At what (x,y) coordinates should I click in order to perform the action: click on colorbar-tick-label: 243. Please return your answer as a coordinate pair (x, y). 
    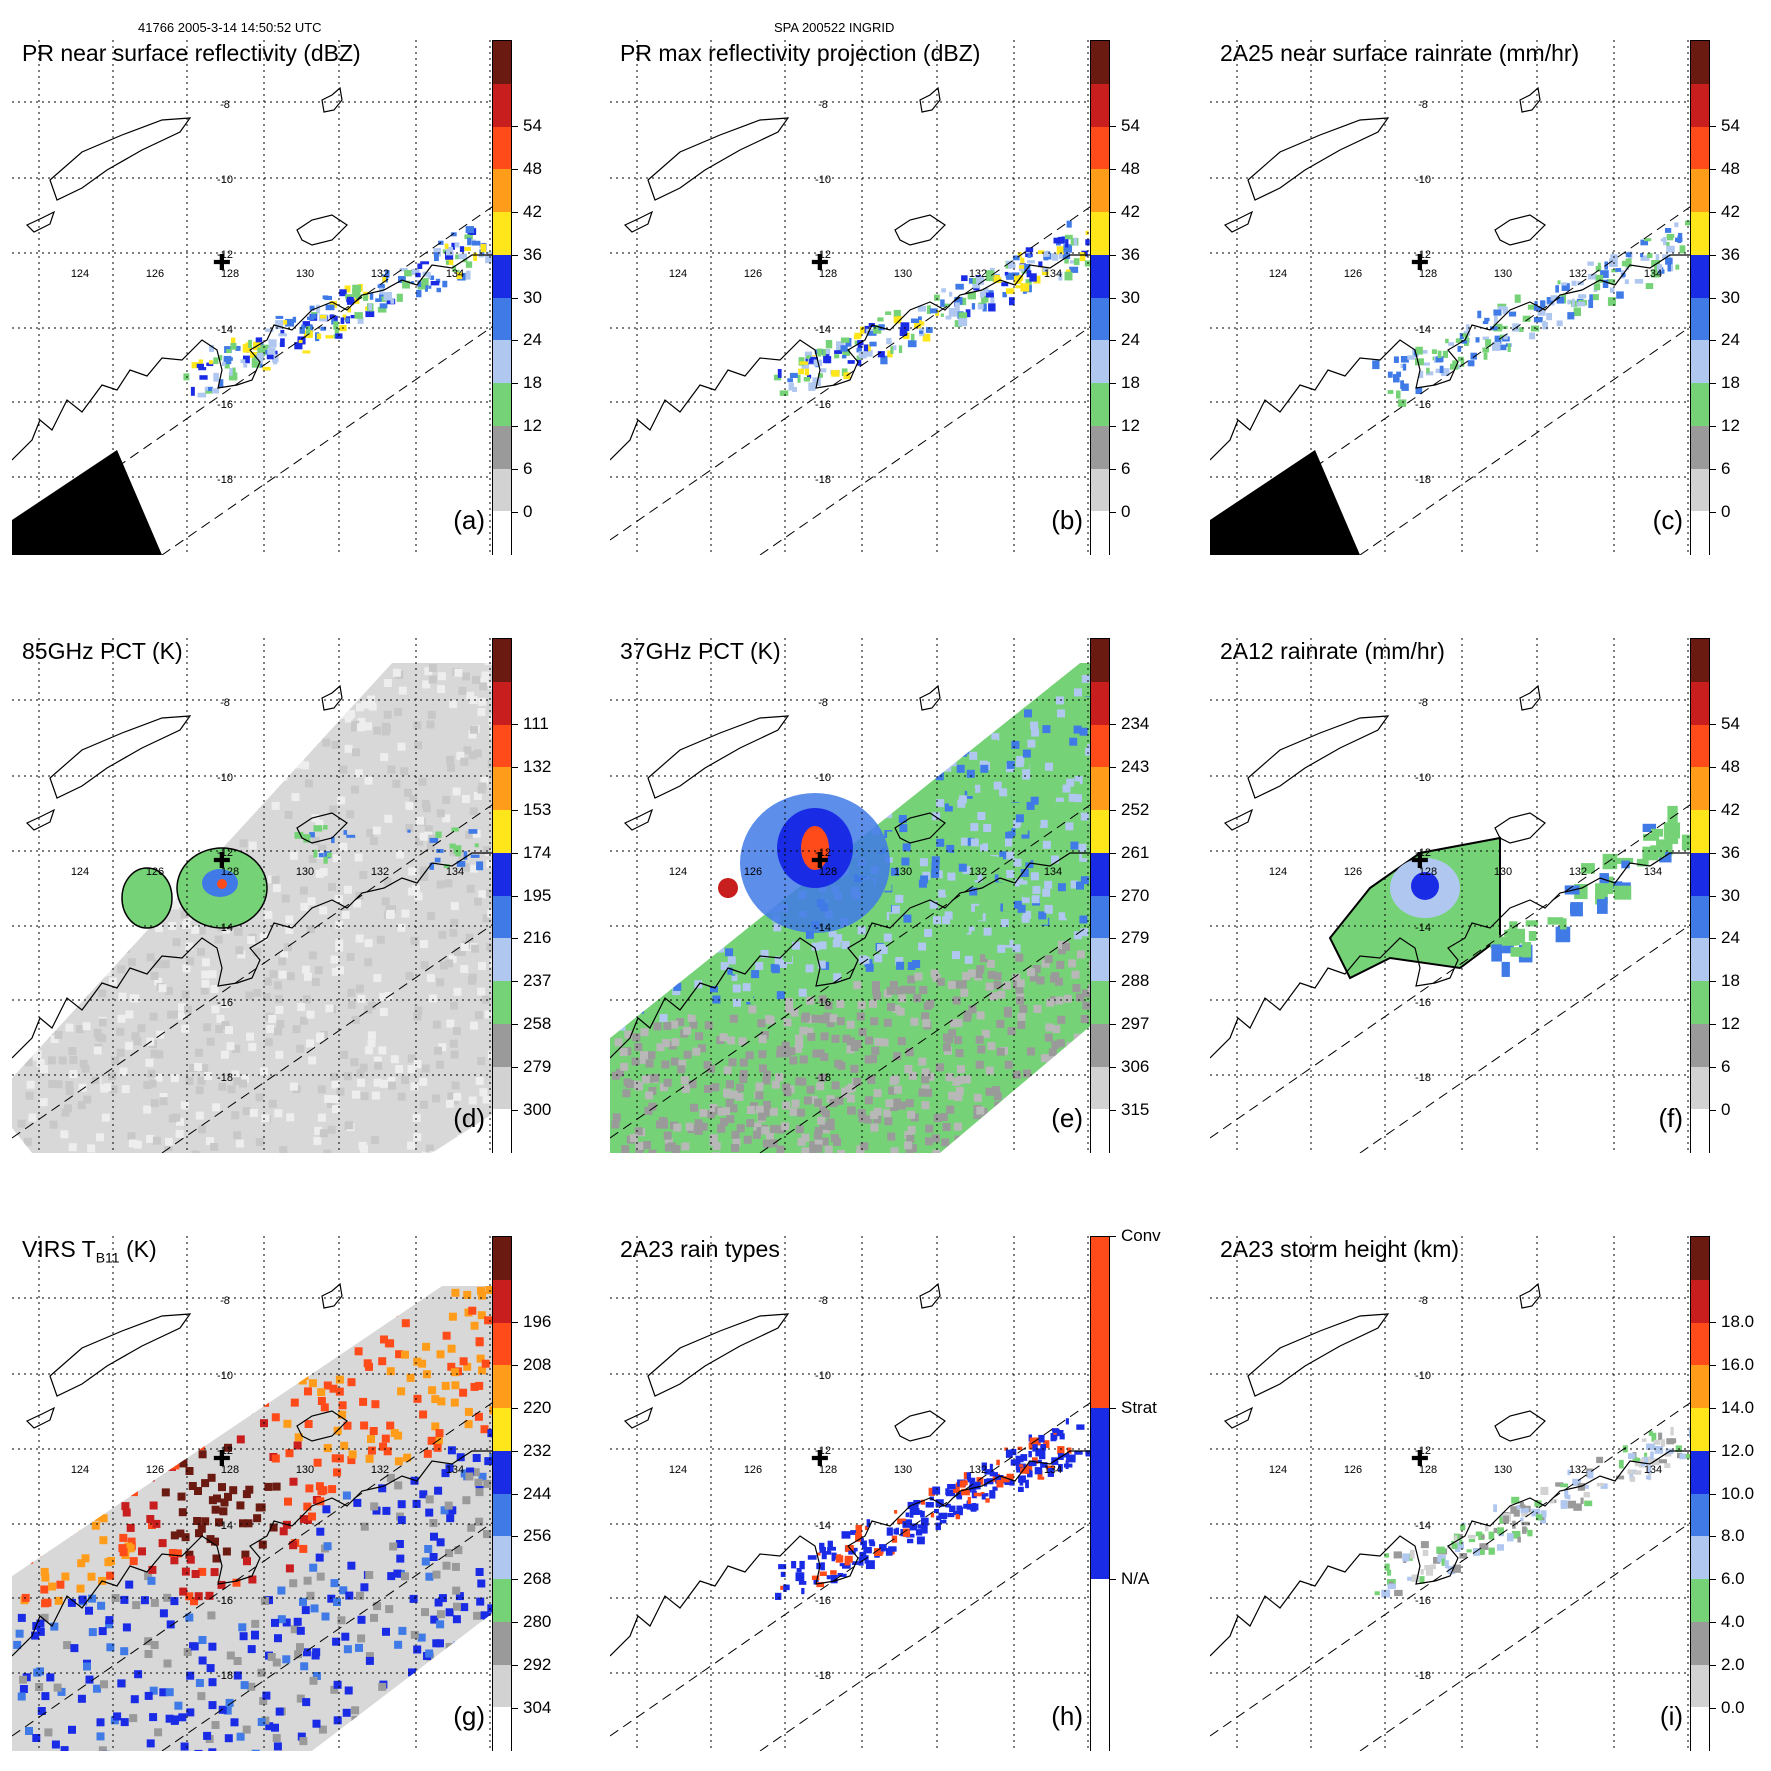
    Looking at the image, I should click on (1135, 766).